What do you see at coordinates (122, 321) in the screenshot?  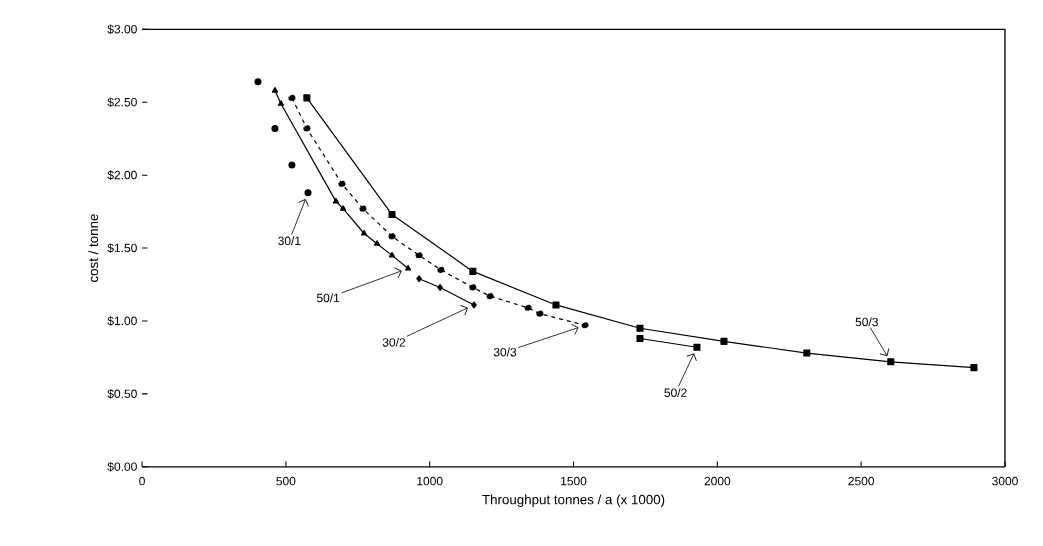 I see `y-tick-label: $1.00` at bounding box center [122, 321].